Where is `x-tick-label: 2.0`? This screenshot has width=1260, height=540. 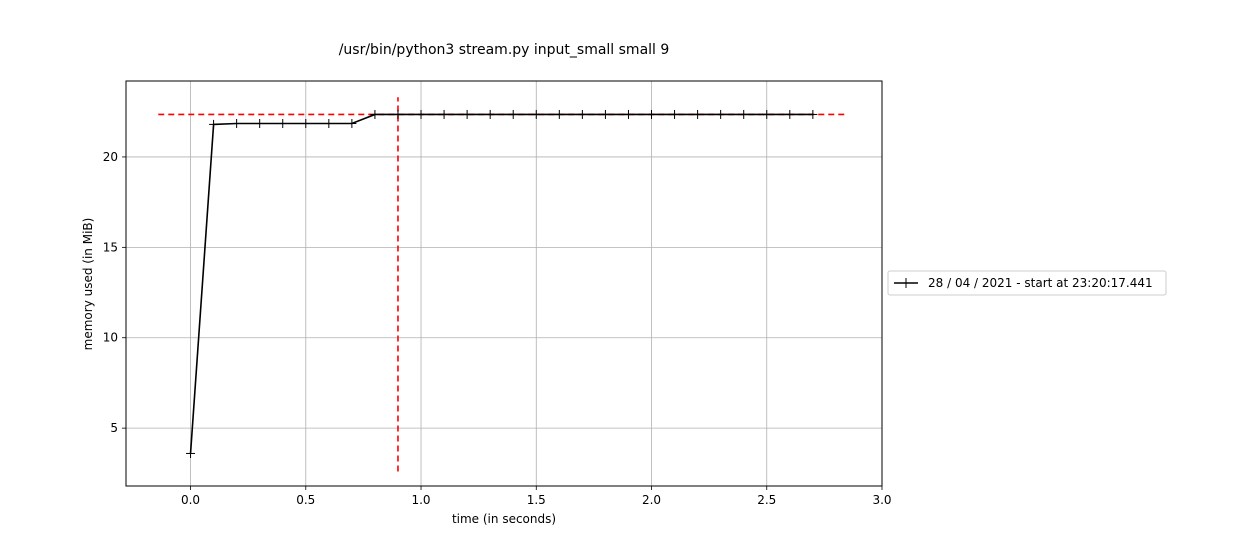 x-tick-label: 2.0 is located at coordinates (651, 500).